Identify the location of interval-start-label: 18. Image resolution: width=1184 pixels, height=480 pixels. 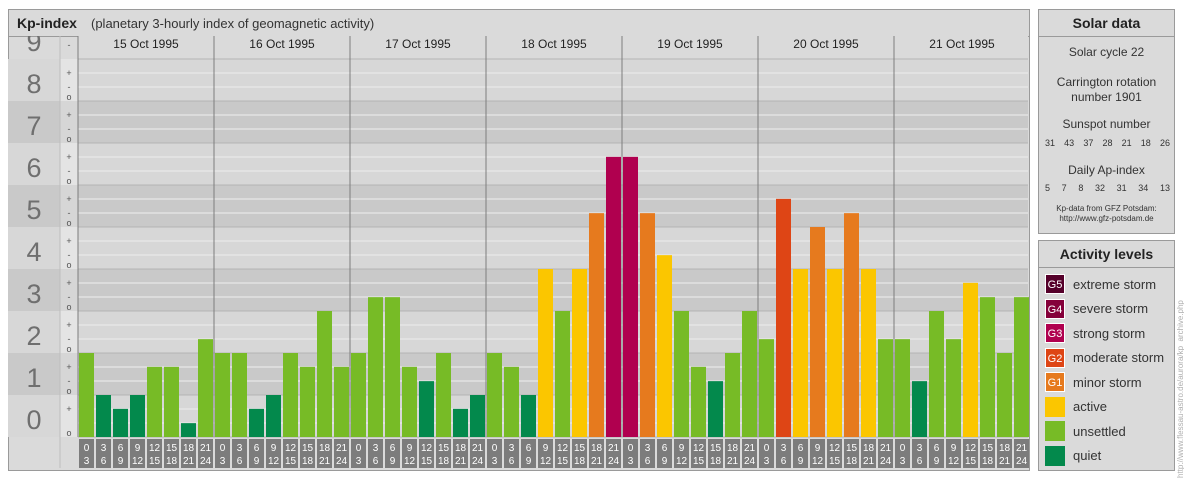
(733, 448).